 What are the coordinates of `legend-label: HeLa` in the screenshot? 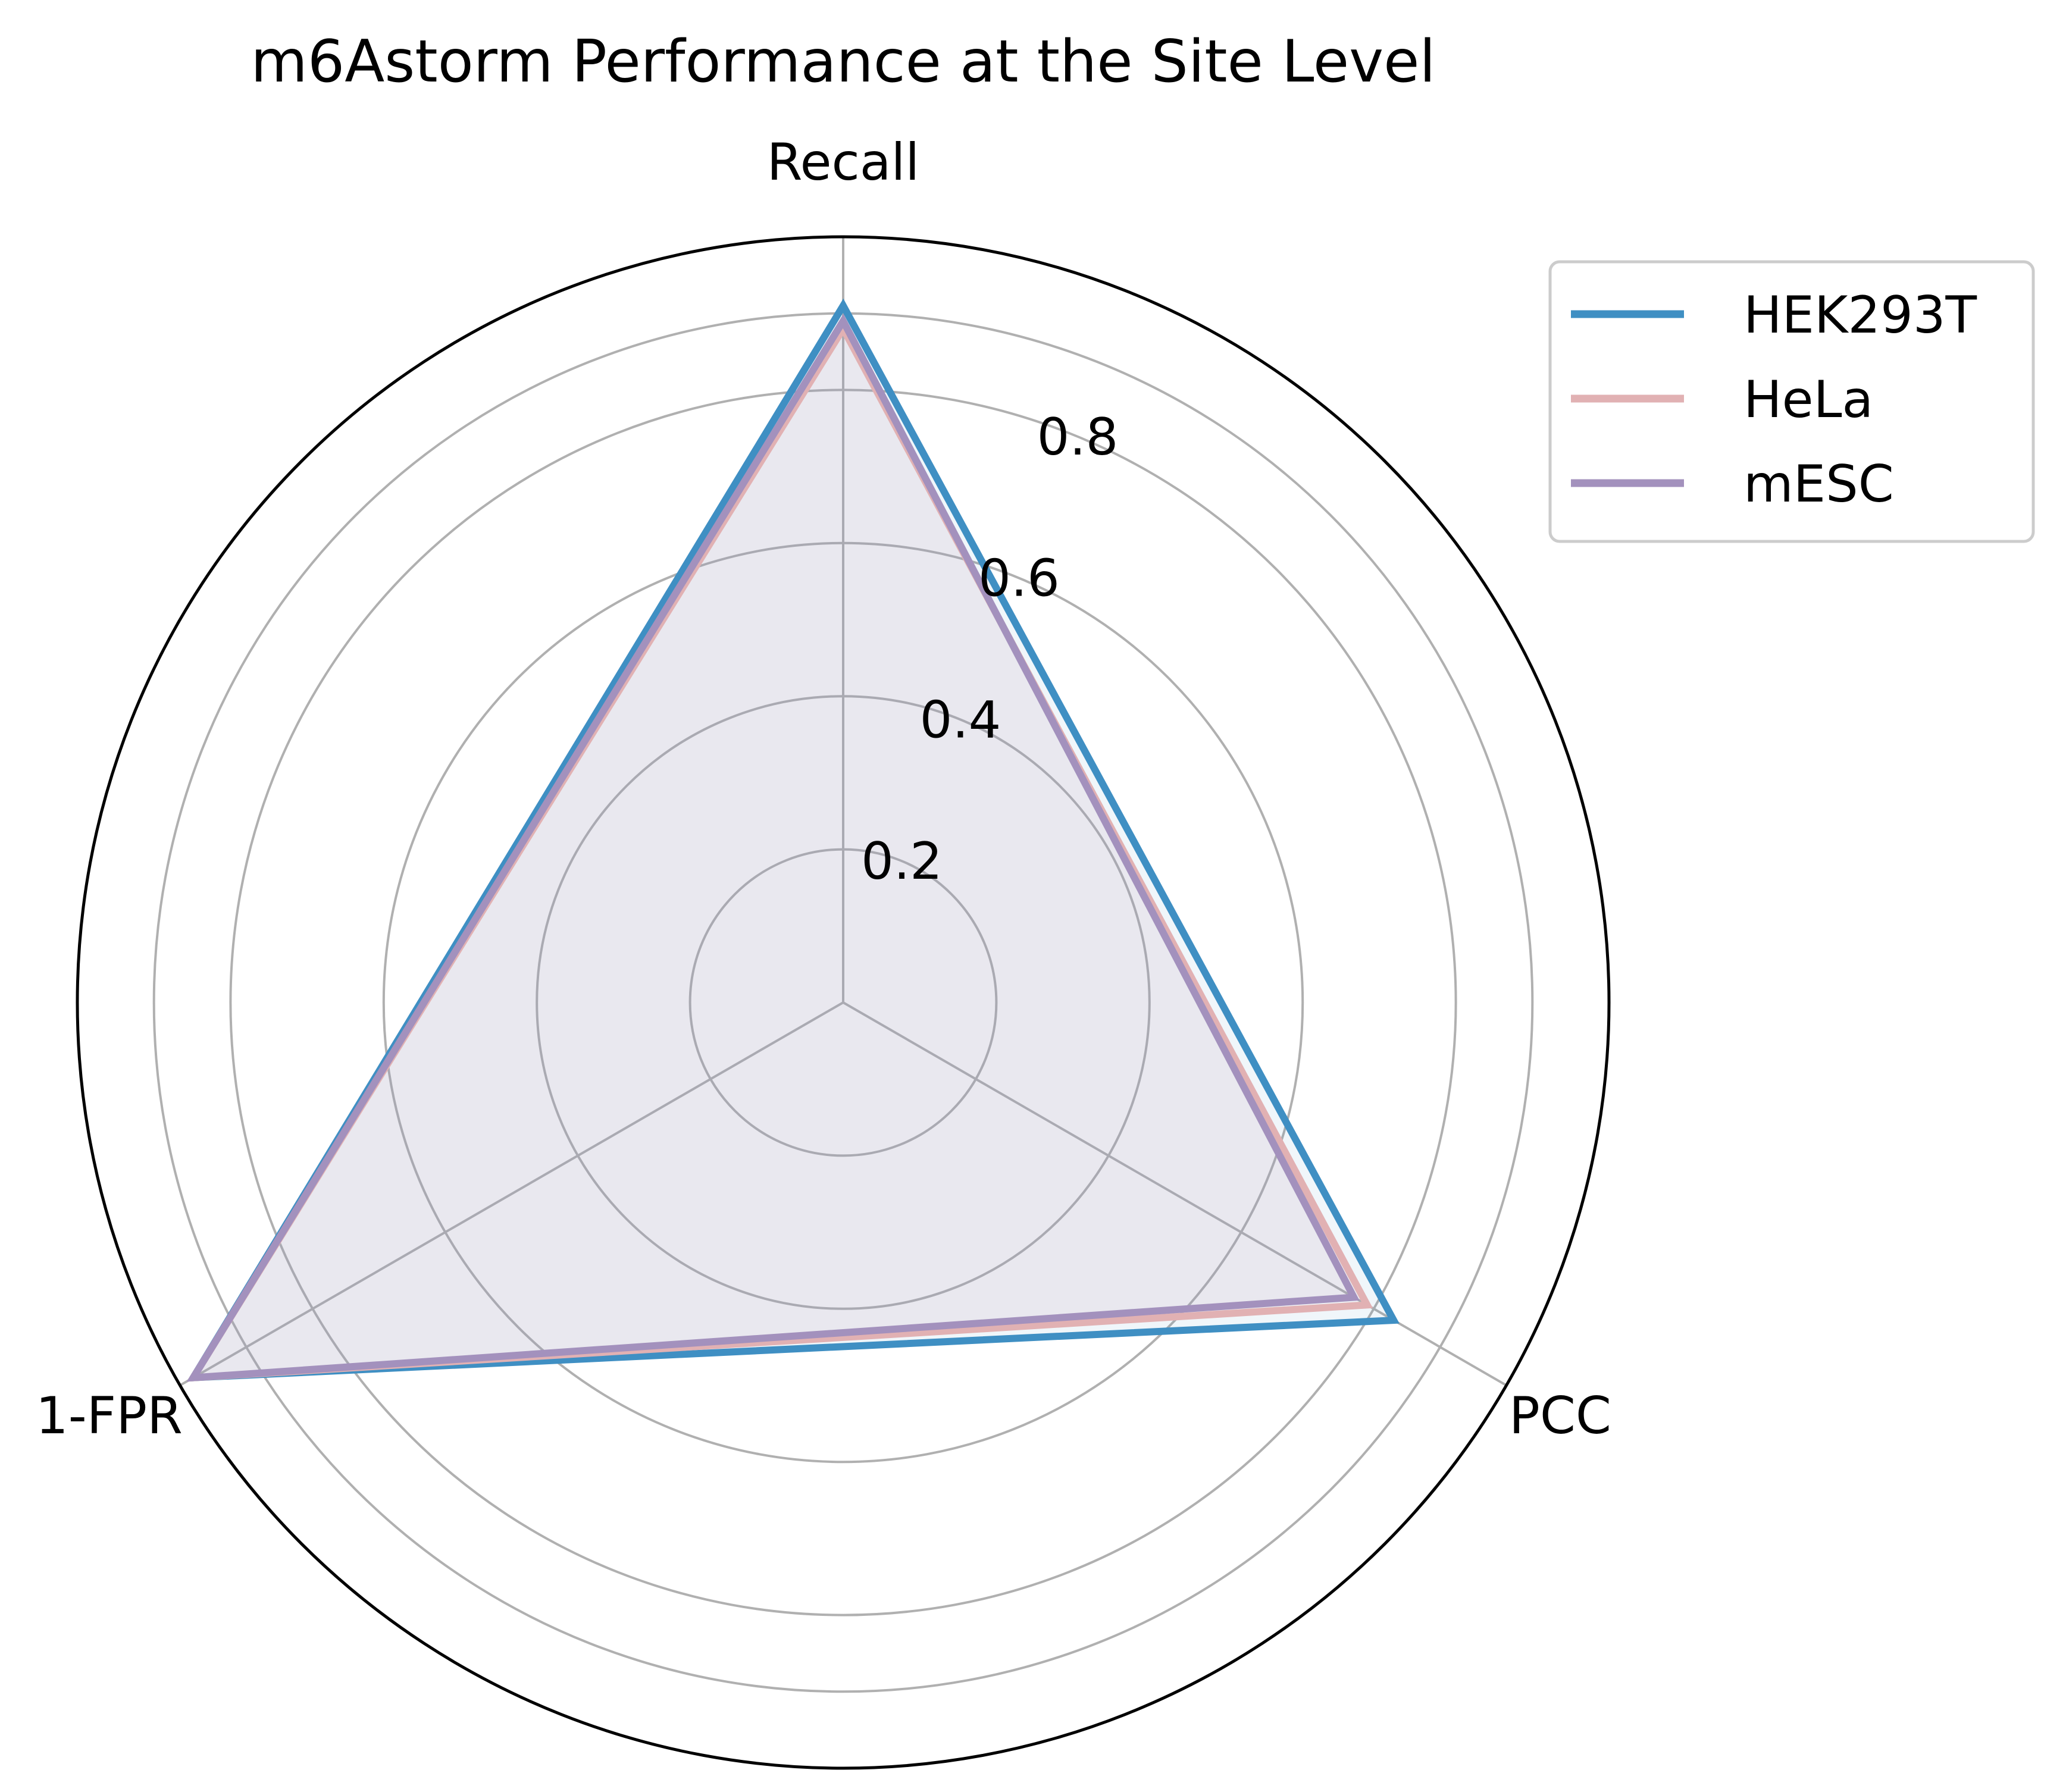 It's located at (1808, 400).